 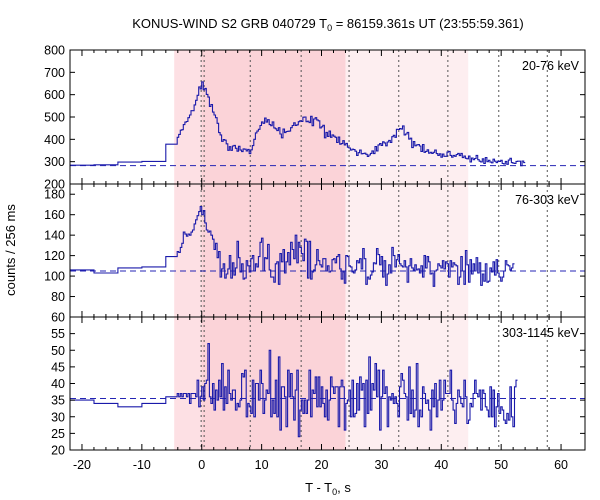 What do you see at coordinates (54, 95) in the screenshot?
I see `y-tick-label: 600` at bounding box center [54, 95].